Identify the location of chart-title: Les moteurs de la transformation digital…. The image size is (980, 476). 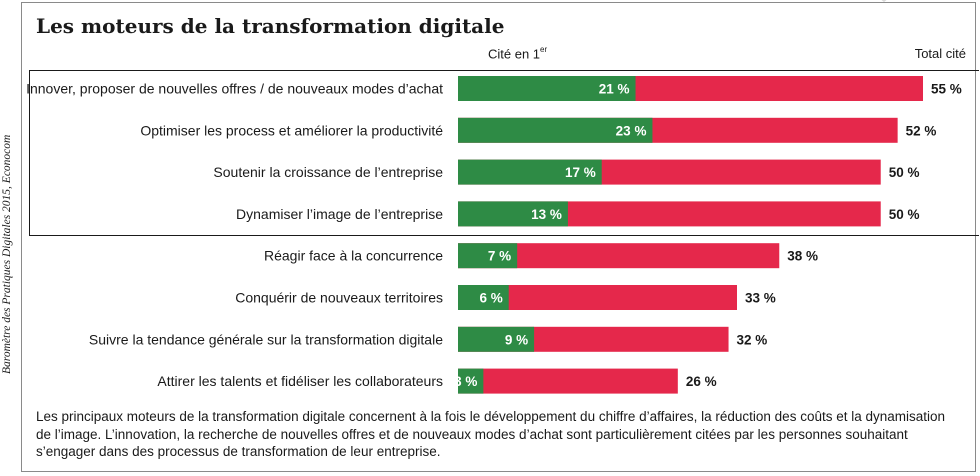
(270, 26).